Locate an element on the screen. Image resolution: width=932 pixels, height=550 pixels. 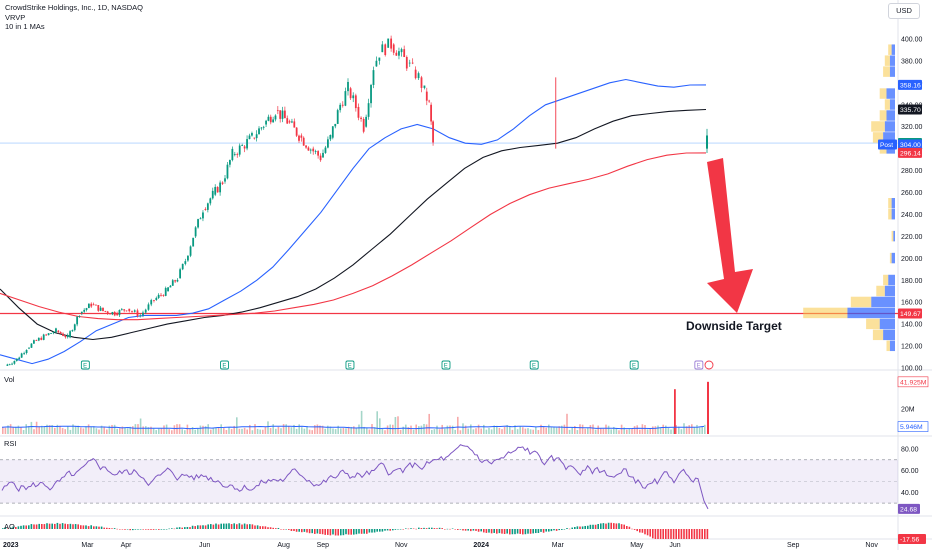
volume-badge-text: 41.925M is located at coordinates (913, 382).